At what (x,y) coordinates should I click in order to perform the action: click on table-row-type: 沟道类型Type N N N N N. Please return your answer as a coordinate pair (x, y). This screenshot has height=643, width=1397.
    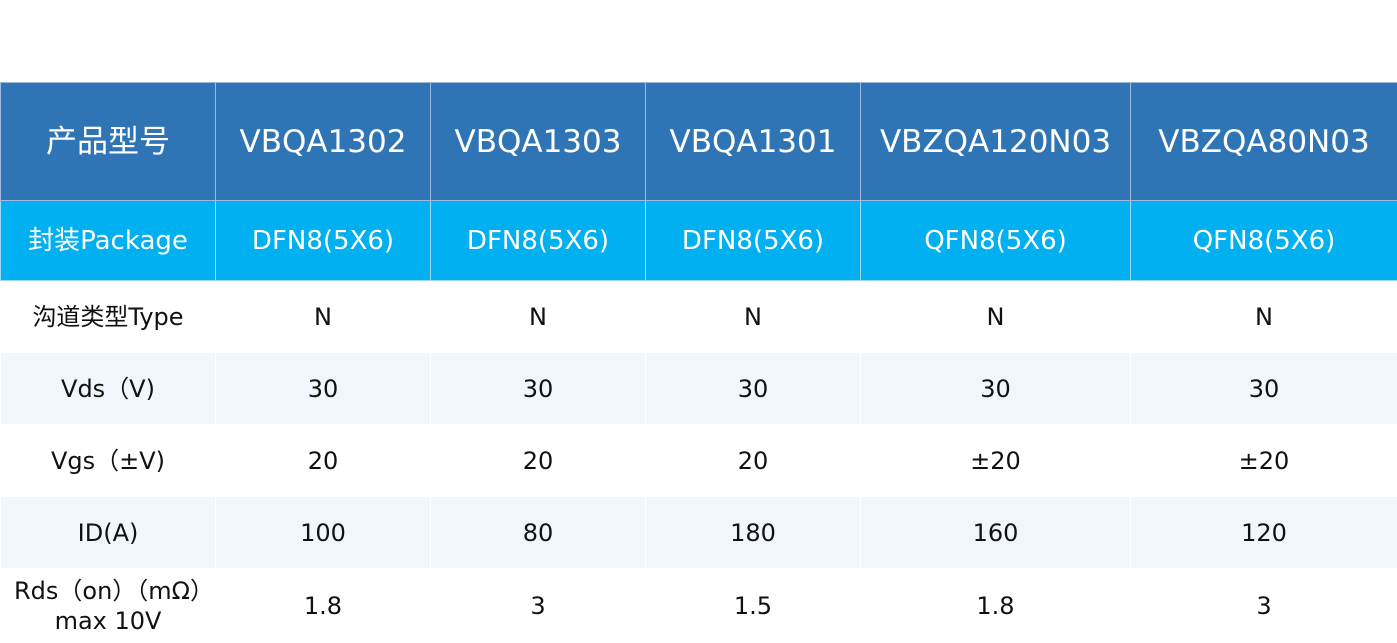
    Looking at the image, I should click on (699, 317).